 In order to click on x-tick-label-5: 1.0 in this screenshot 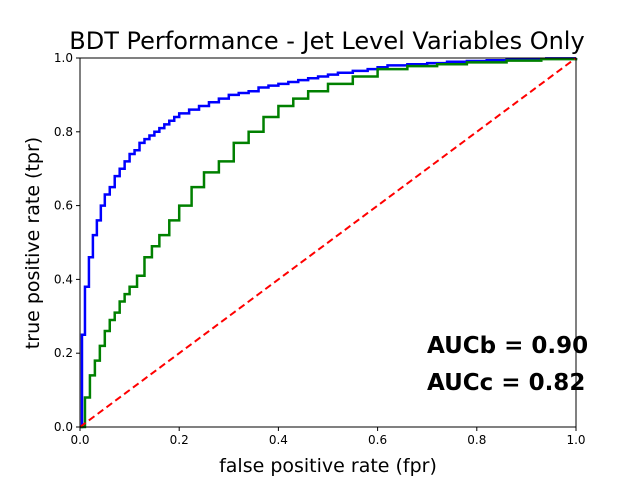, I will do `click(575, 440)`.